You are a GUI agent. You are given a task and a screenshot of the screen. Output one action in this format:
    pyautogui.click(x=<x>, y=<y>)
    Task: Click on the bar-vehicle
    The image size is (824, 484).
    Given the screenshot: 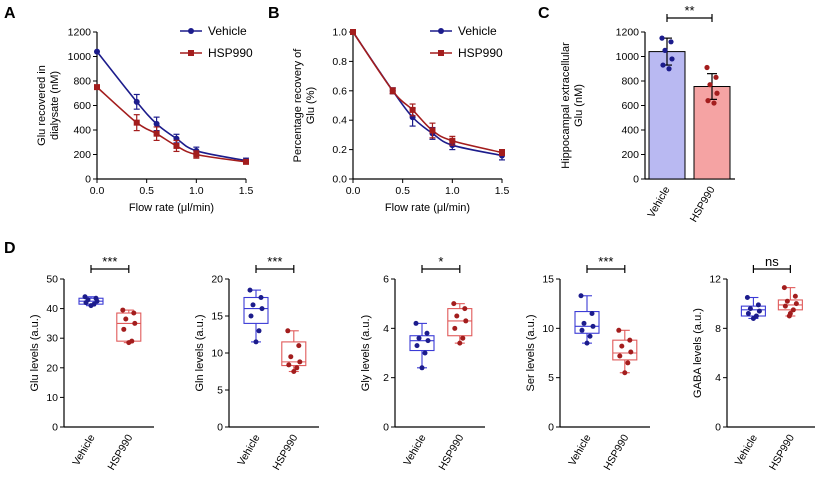 What is the action you would take?
    pyautogui.click(x=667, y=115)
    